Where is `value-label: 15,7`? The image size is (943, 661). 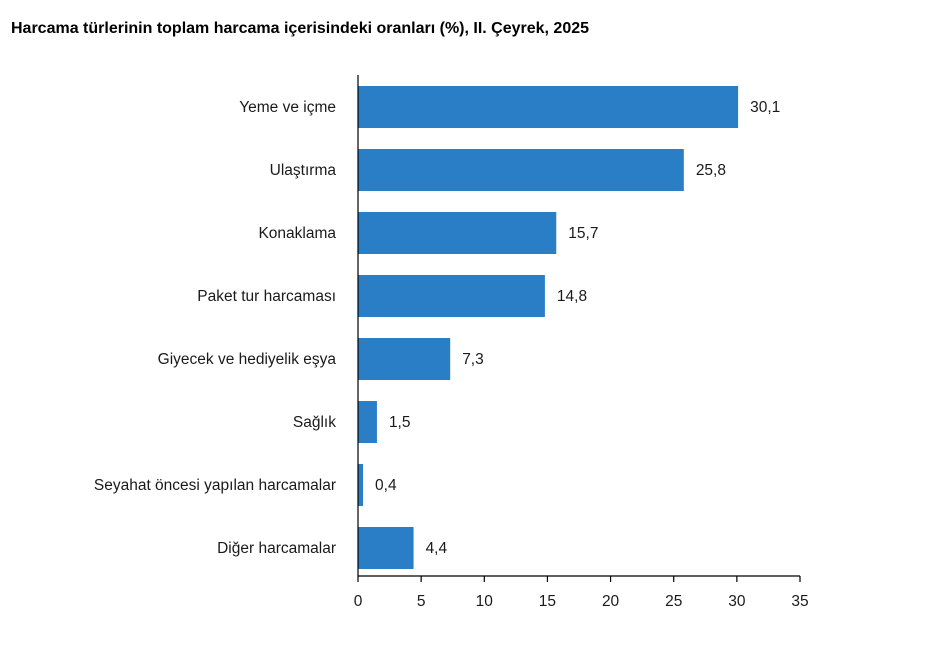
value-label: 15,7 is located at coordinates (583, 233).